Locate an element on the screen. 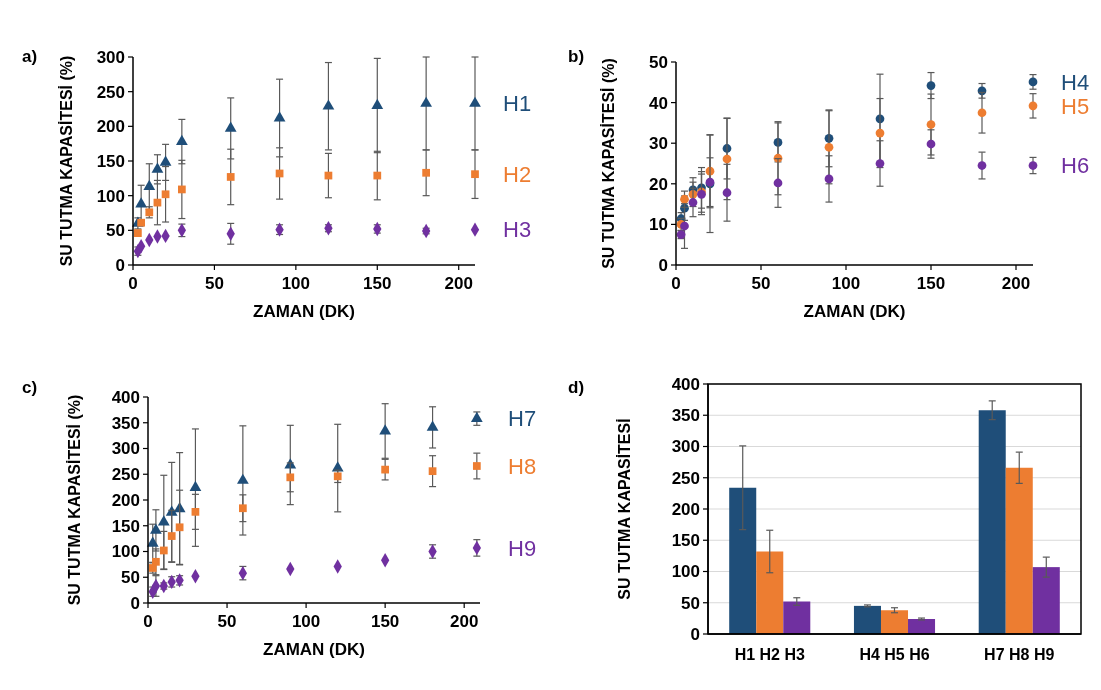 The width and height of the screenshot is (1101, 690). series-label: H5 is located at coordinates (1075, 106).